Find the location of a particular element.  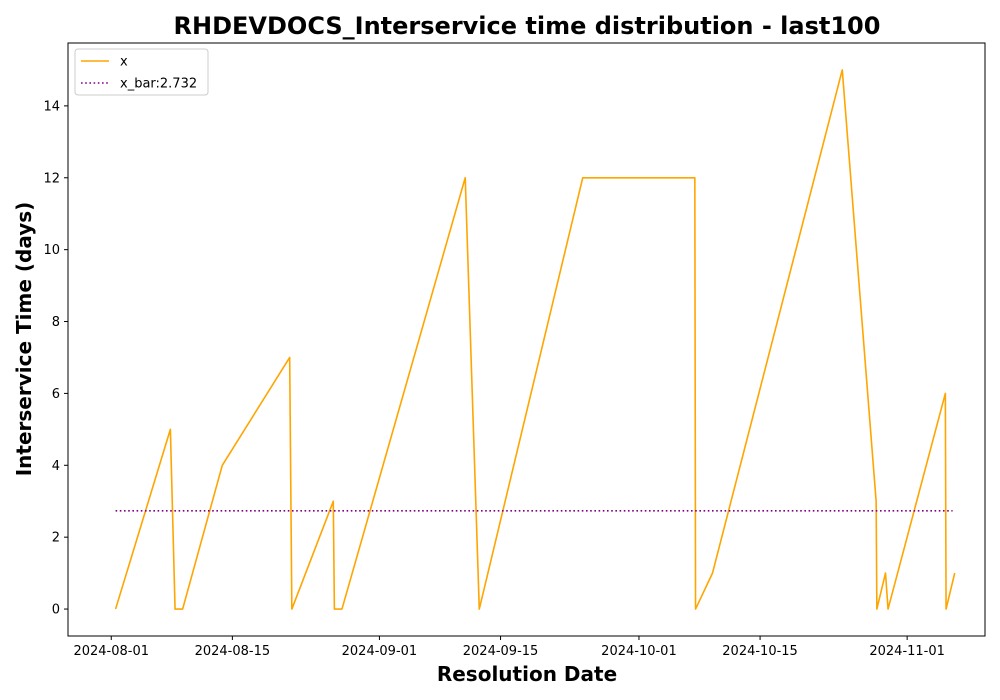

y-tick-label: 10 is located at coordinates (51, 250).